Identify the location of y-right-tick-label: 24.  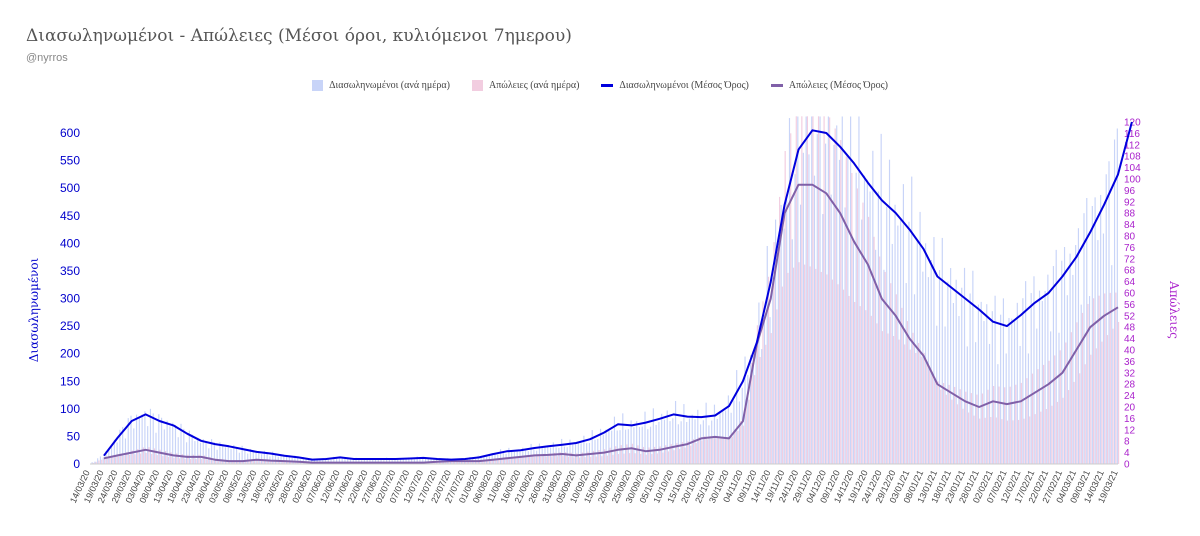
(1130, 396).